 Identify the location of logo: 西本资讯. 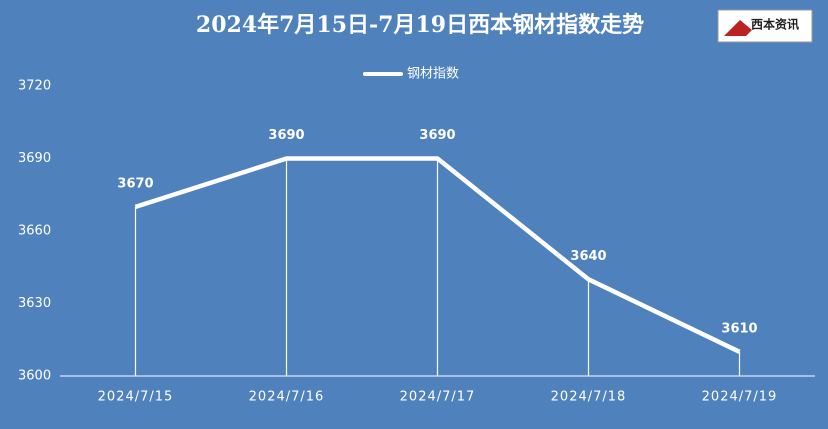
(765, 26).